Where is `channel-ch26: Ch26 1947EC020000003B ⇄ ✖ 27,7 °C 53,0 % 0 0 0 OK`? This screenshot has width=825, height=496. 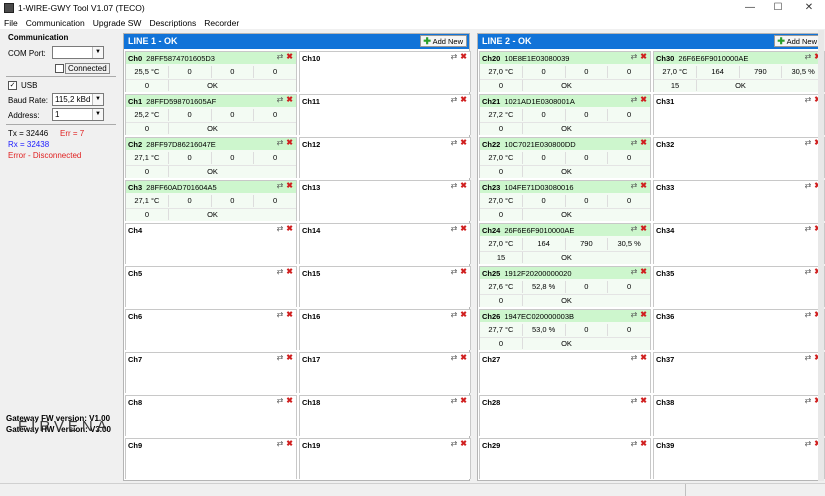 channel-ch26: Ch26 1947EC020000003B ⇄ ✖ 27,7 °C 53,0 % 0 0 0 OK is located at coordinates (565, 329).